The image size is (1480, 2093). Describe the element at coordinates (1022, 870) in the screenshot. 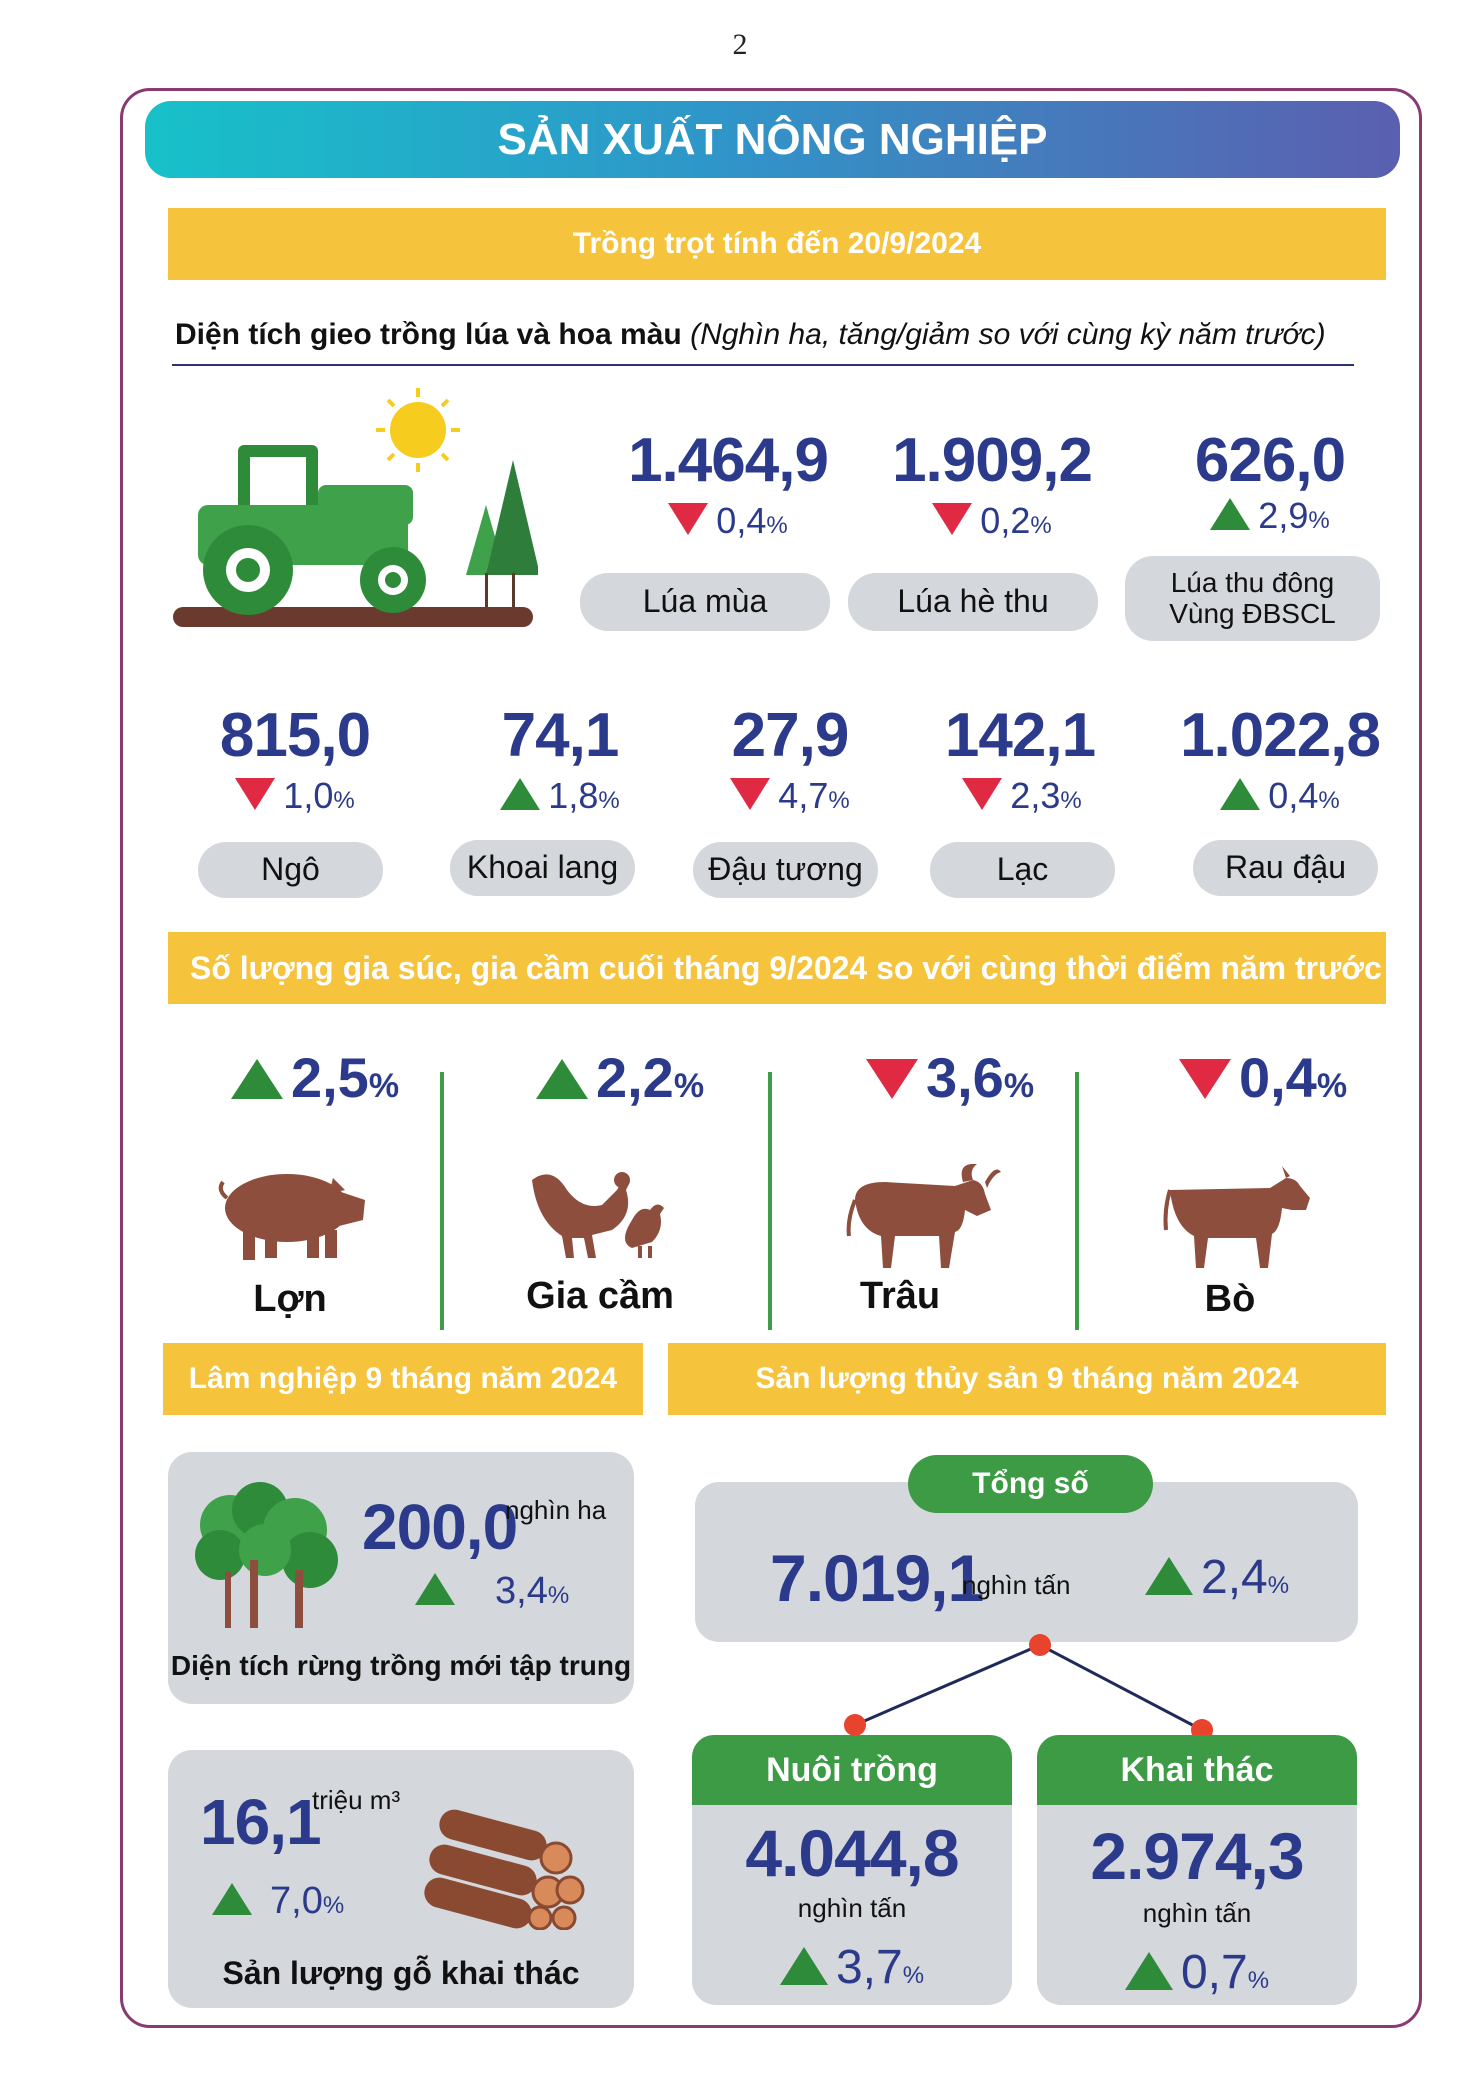

I see `label-lac: Lạc` at that location.